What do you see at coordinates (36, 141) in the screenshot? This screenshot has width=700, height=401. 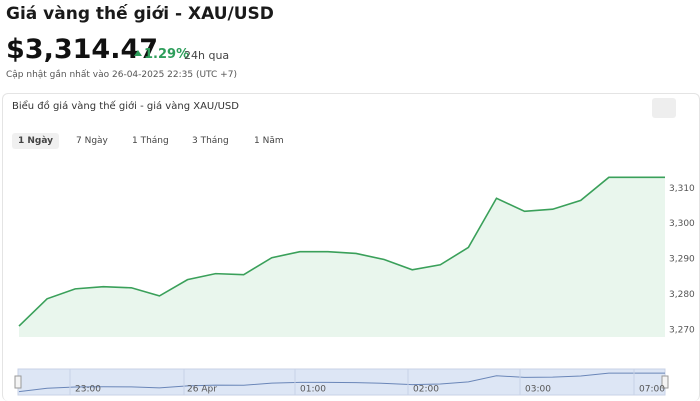 I see `tab: 1 Ngày` at bounding box center [36, 141].